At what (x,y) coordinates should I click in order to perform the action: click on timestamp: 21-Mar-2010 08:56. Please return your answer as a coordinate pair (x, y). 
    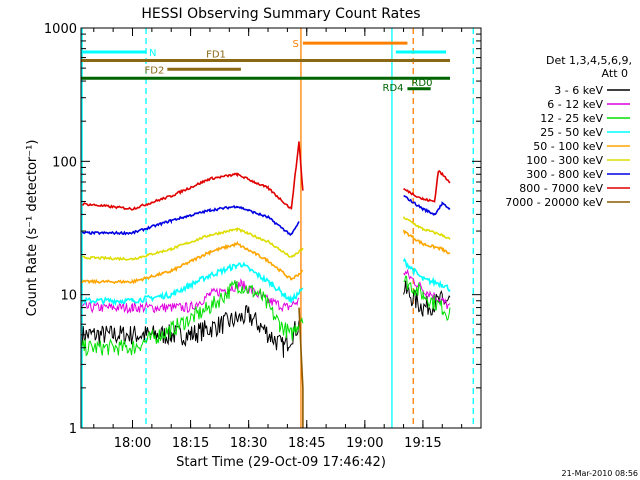
    Looking at the image, I should click on (600, 473).